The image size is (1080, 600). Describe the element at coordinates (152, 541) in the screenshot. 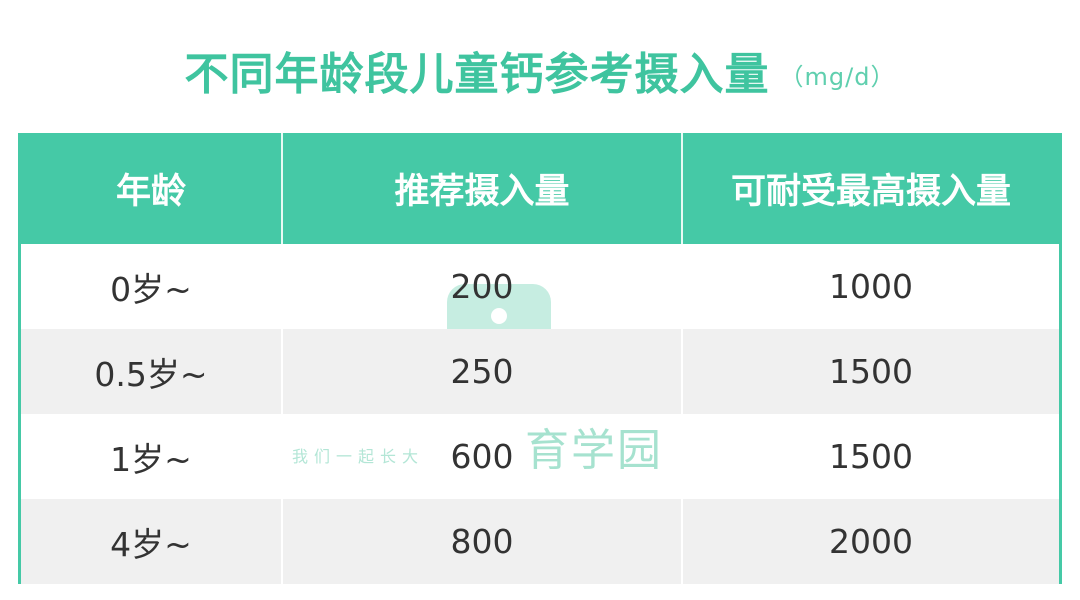

I see `cell-age: 4岁~` at that location.